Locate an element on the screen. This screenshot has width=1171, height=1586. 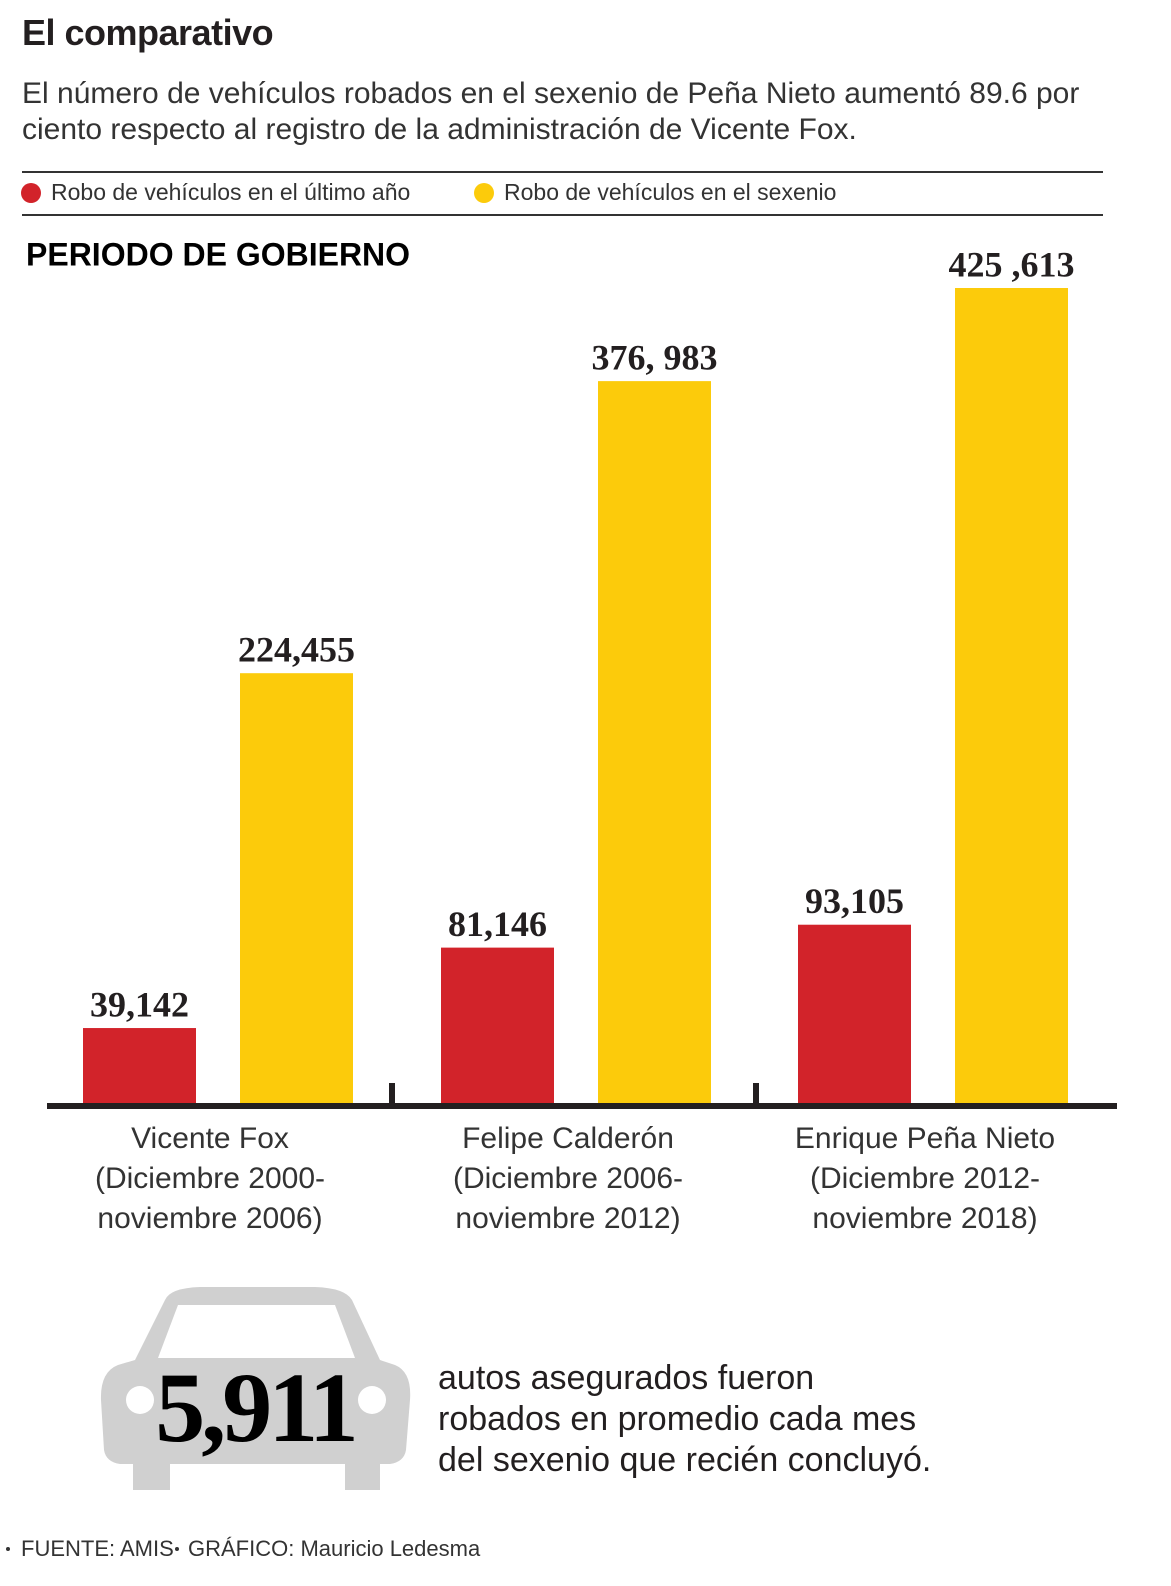
car-icon is located at coordinates (255, 1388).